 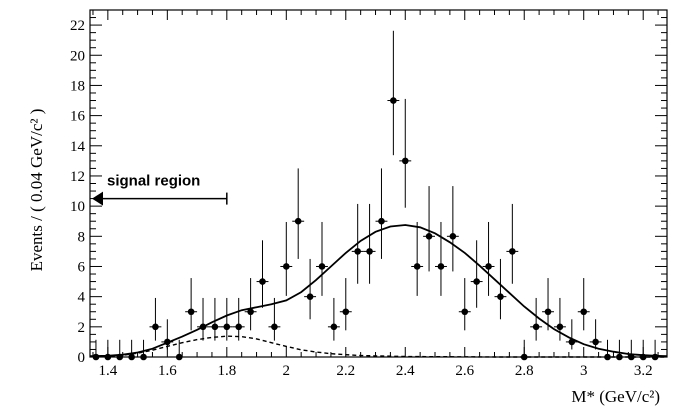 I want to click on signal-region-annotation: signal region, so click(x=160, y=189).